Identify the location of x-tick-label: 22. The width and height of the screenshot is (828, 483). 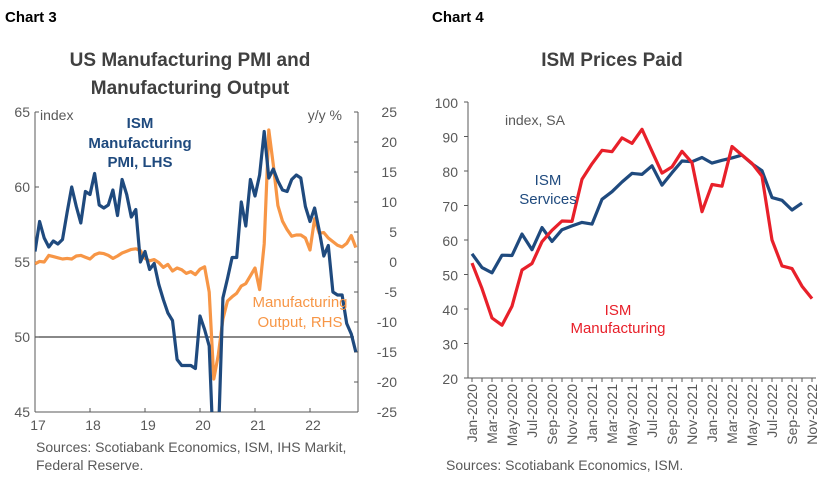
(313, 425).